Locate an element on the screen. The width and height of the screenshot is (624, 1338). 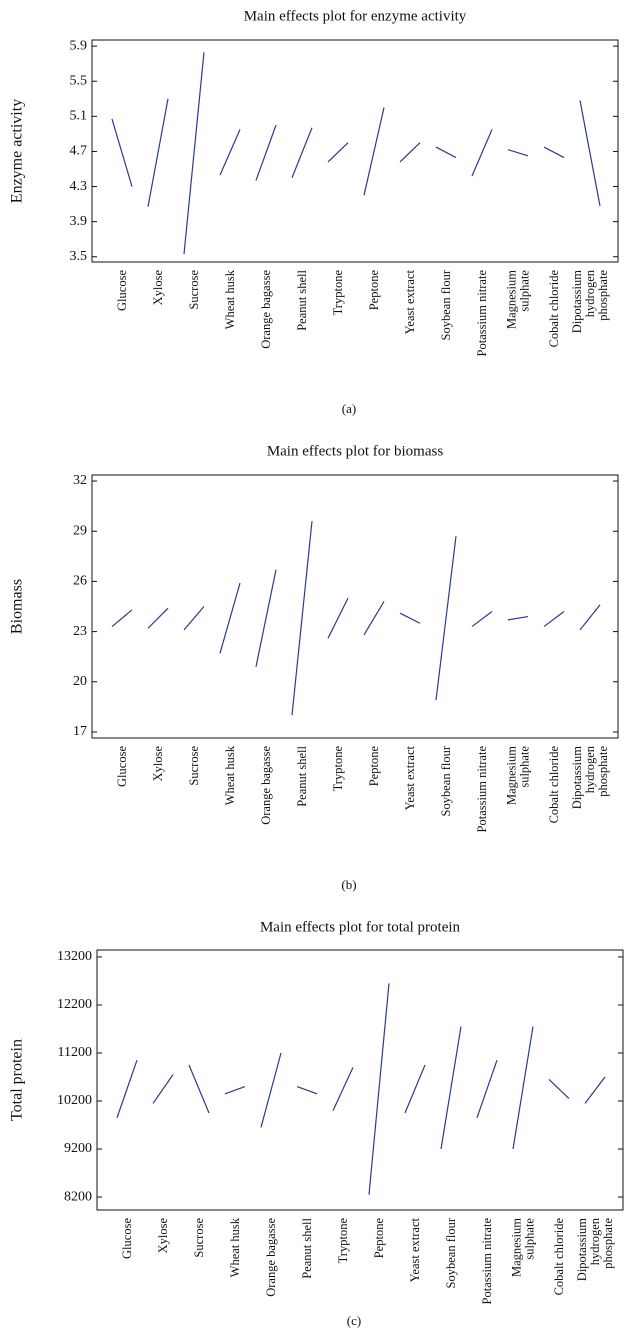
y-tick-label: 26 is located at coordinates (80, 581).